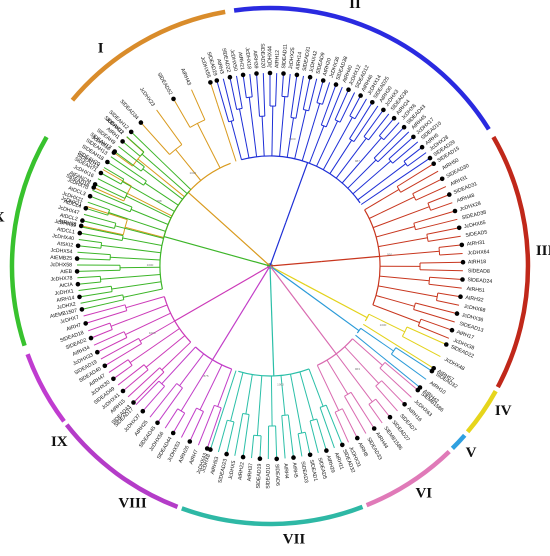  What do you see at coordinates (59, 442) in the screenshot?
I see `clade-label-ix: IX` at bounding box center [59, 442].